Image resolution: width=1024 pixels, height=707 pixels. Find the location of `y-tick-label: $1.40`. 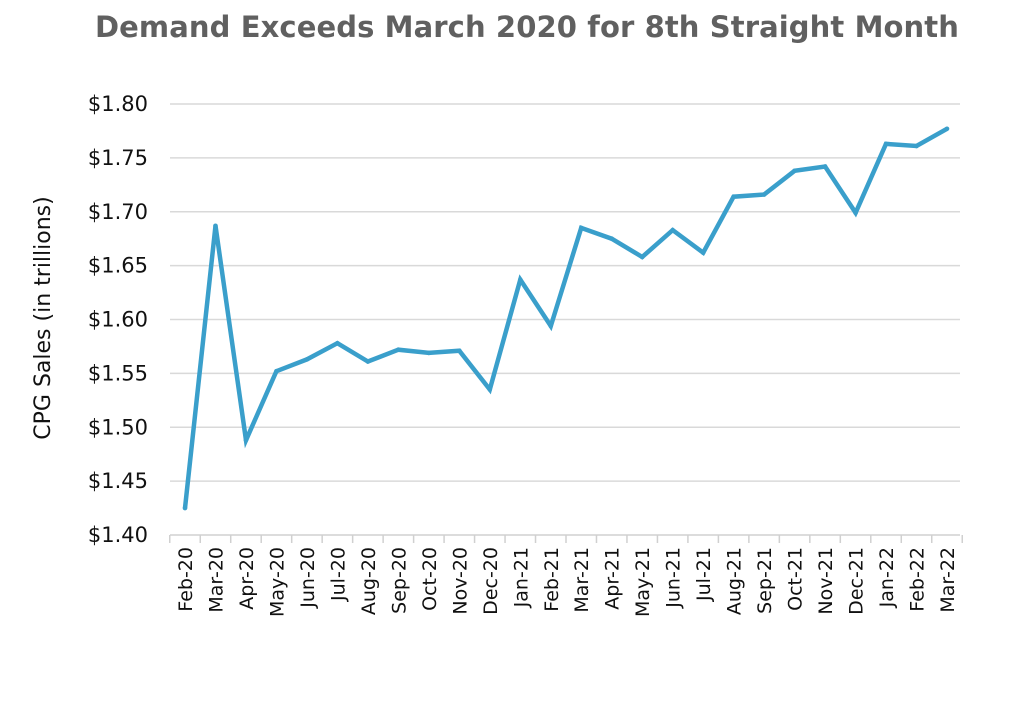

y-tick-label: $1.40 is located at coordinates (118, 535).